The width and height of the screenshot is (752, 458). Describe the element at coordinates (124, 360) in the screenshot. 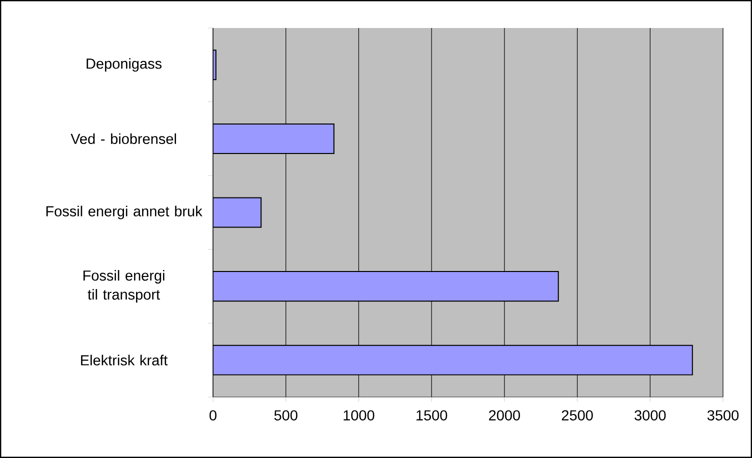

I see `y-tick-label: Elektrisk kraft` at that location.